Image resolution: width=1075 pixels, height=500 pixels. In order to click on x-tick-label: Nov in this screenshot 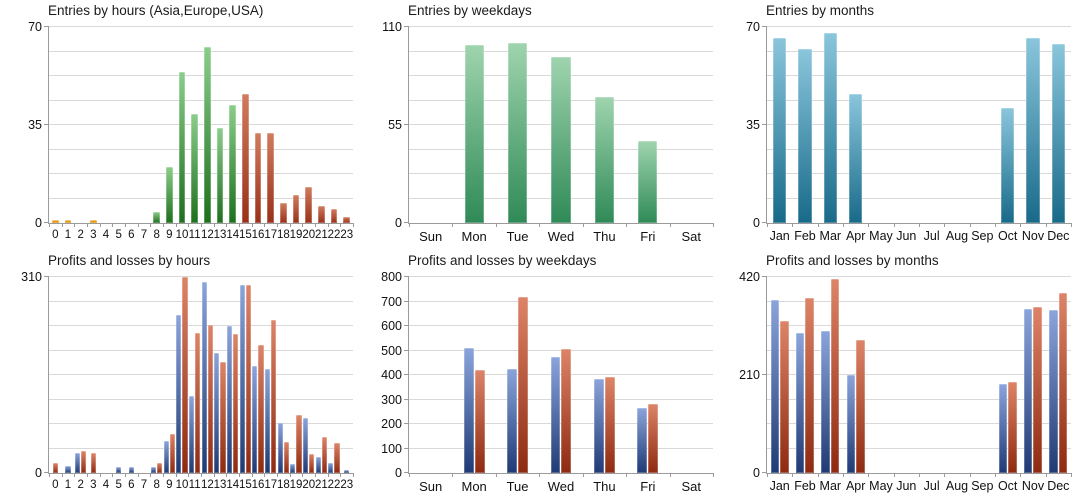, I will do `click(1033, 486)`.